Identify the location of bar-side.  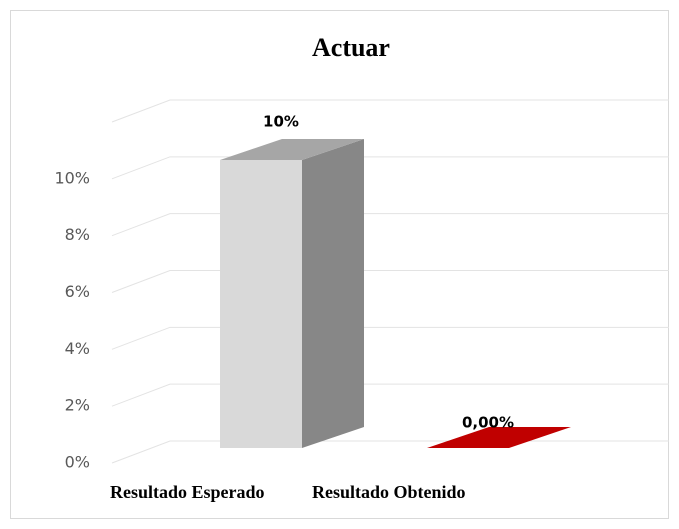
(333, 293).